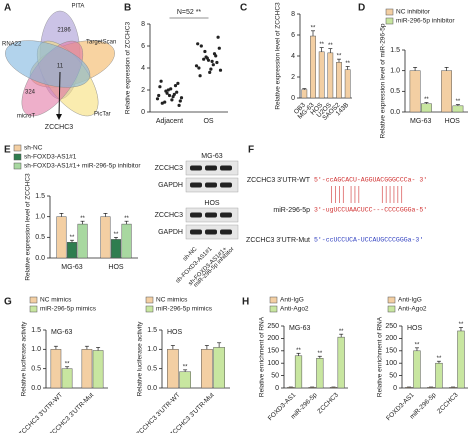 This screenshot has width=474, height=433. Describe the element at coordinates (291, 210) in the screenshot. I see `sequence-label: miR-296-5p` at that location.